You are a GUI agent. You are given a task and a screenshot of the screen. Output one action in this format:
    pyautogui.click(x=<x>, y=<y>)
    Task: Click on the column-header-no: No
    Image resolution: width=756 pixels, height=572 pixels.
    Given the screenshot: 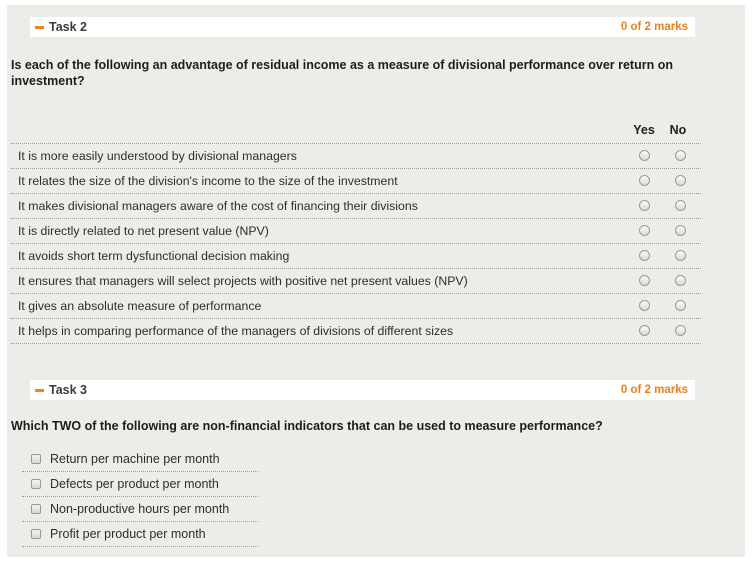 What is the action you would take?
    pyautogui.click(x=678, y=130)
    